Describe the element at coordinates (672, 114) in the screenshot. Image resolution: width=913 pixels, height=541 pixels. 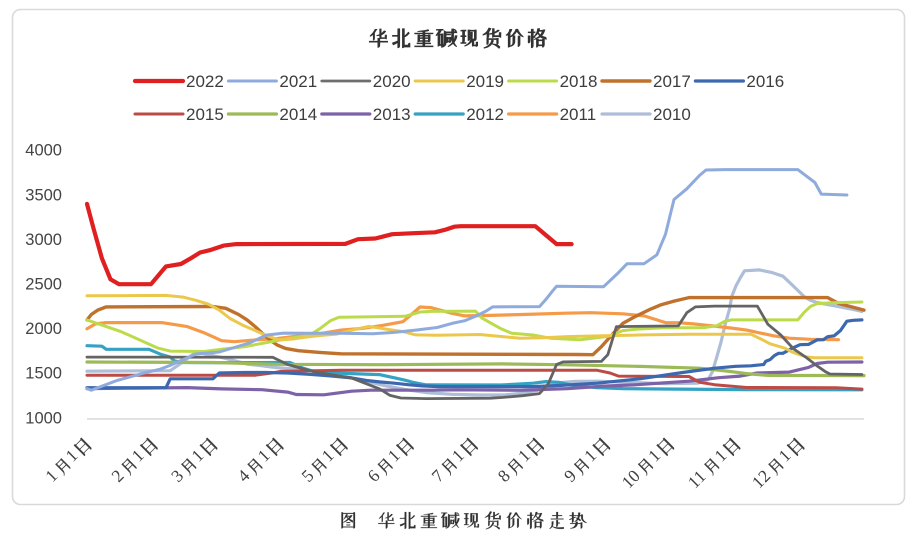
I see `svg-text: 2010` at that location.